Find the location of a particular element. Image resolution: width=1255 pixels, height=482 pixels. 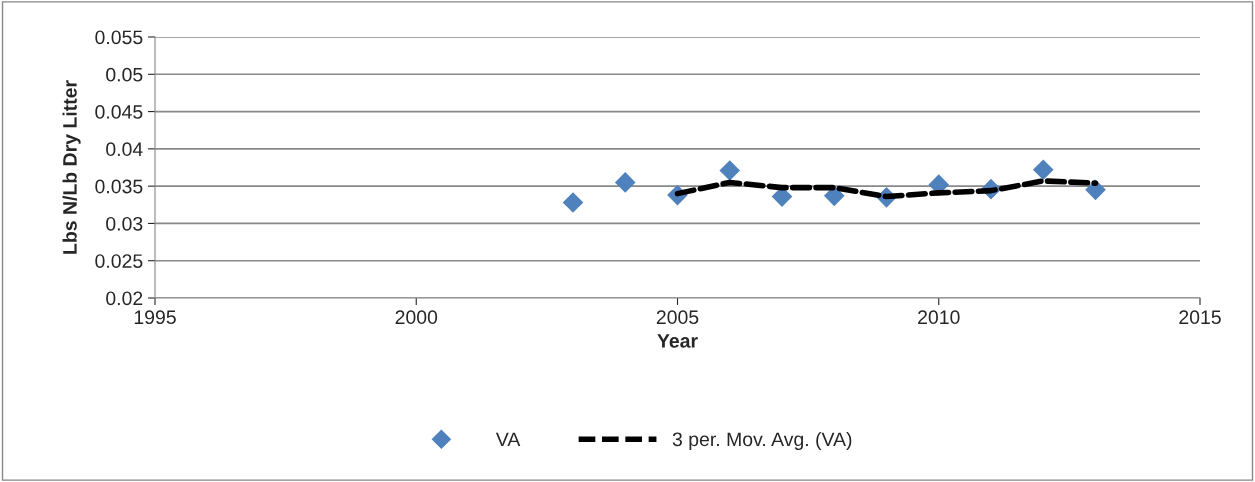

y-tick-label: 0.035 is located at coordinates (119, 186).